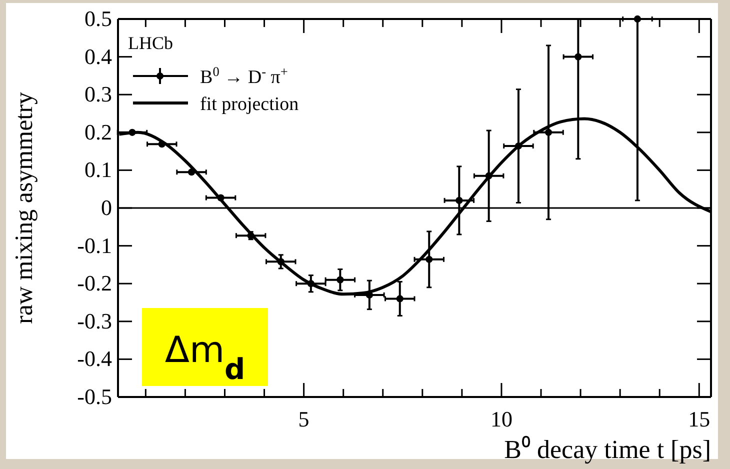 This screenshot has height=469, width=730. Describe the element at coordinates (94, 397) in the screenshot. I see `y-tick-label: -0.5` at that location.